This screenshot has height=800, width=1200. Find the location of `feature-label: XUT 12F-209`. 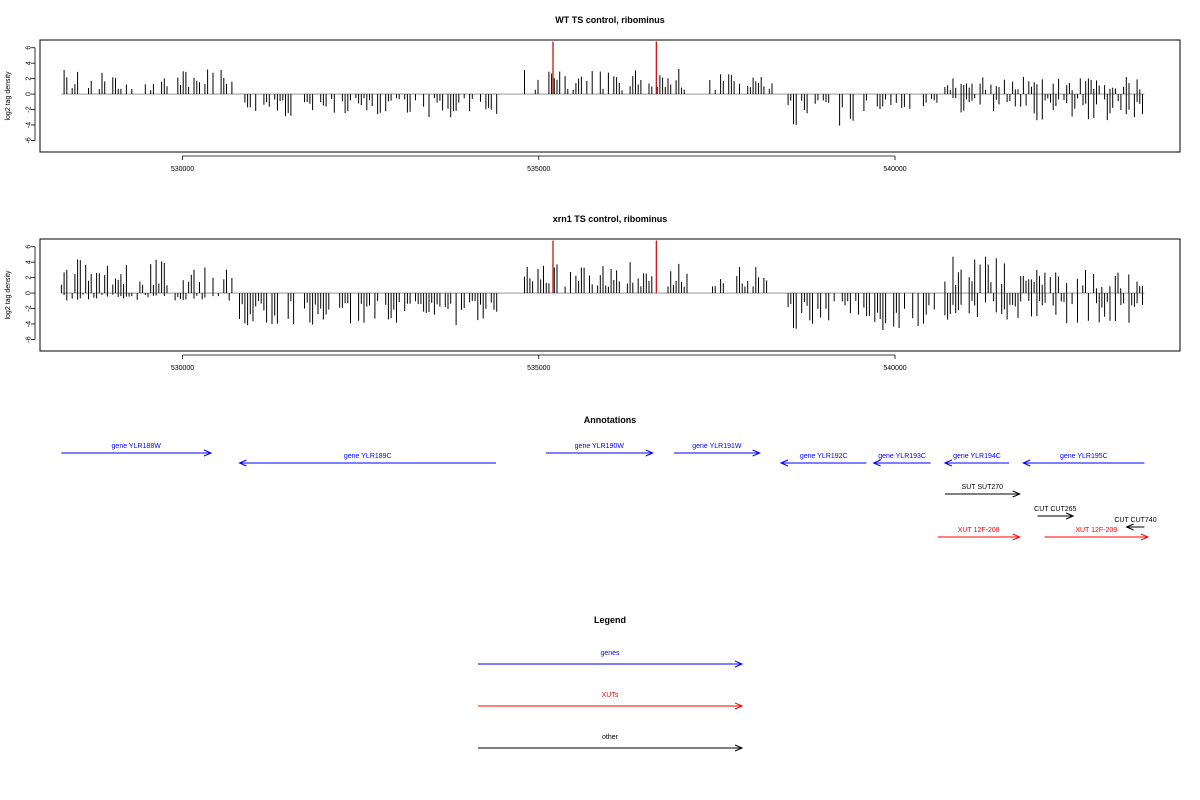

feature-label: XUT 12F-209 is located at coordinates (1096, 530).